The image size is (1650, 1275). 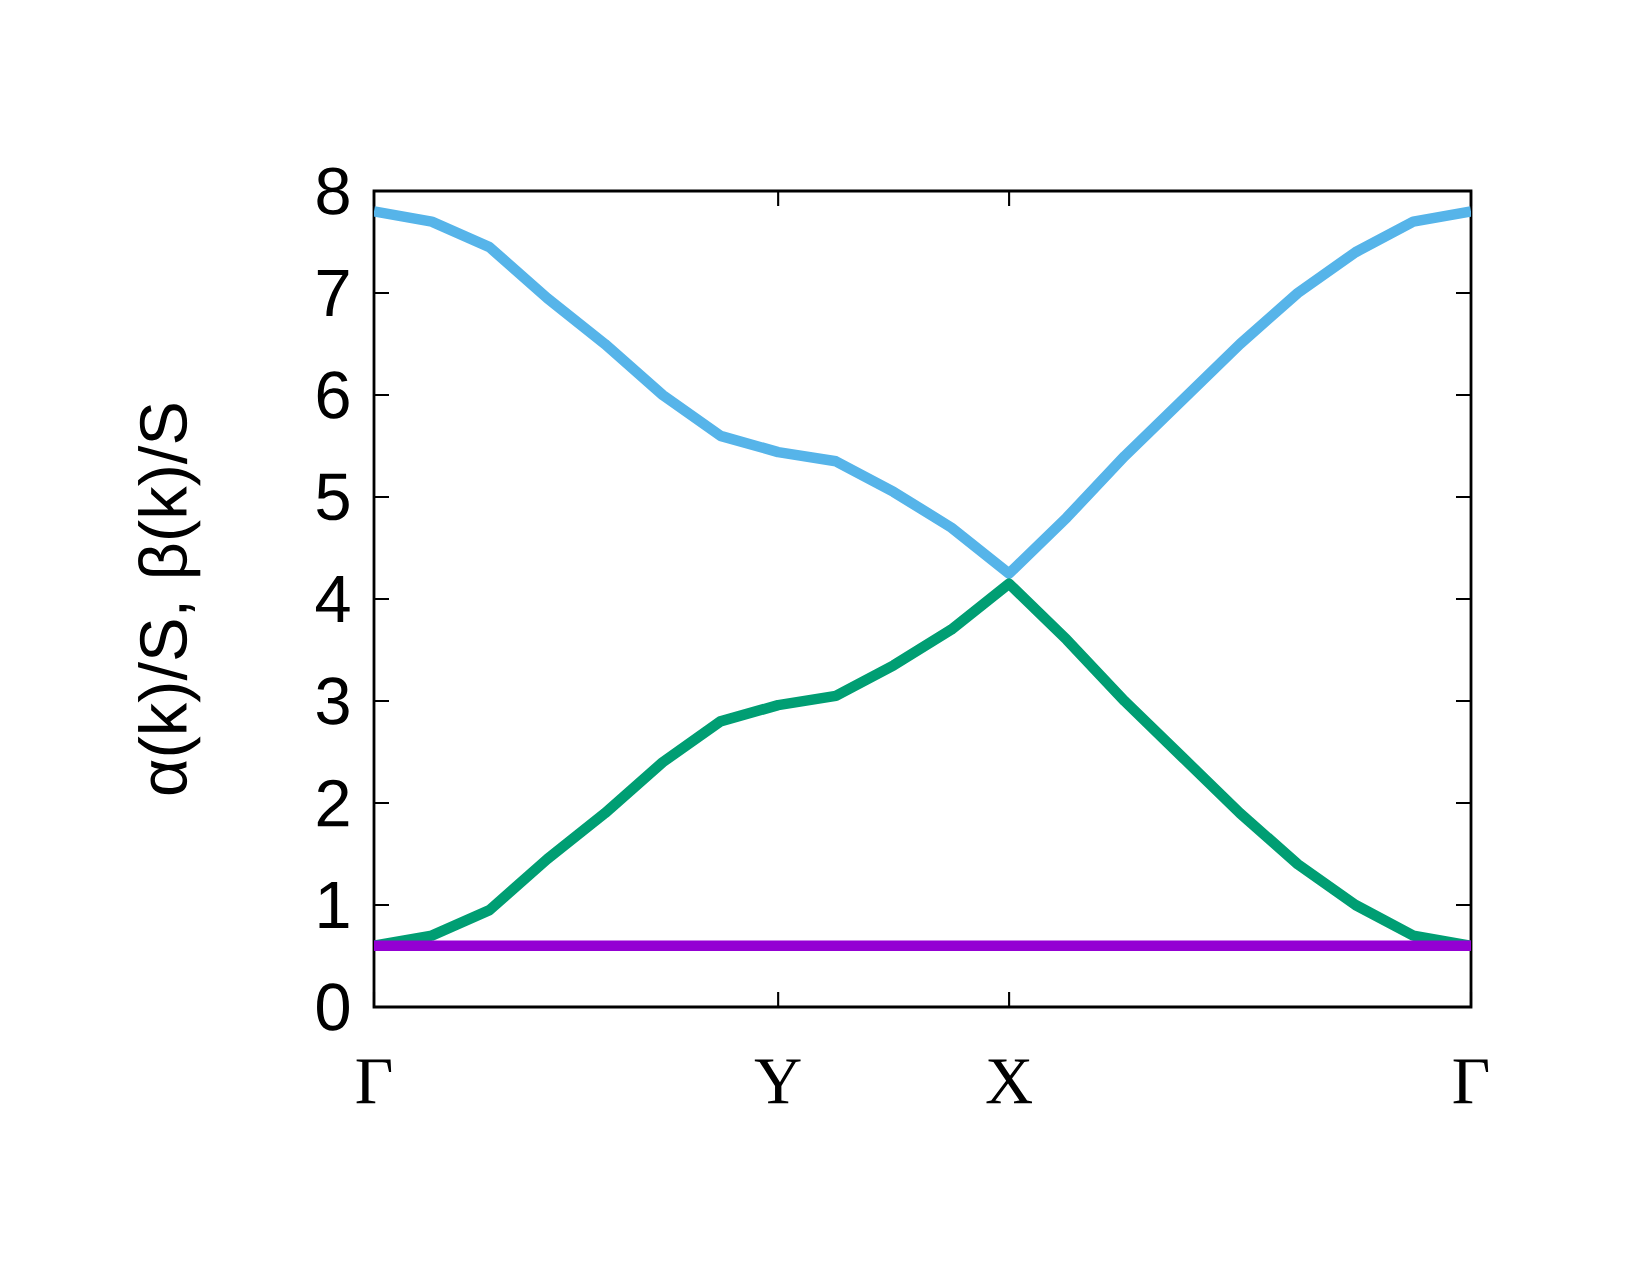 What do you see at coordinates (332, 599) in the screenshot?
I see `y-tick-label: 4` at bounding box center [332, 599].